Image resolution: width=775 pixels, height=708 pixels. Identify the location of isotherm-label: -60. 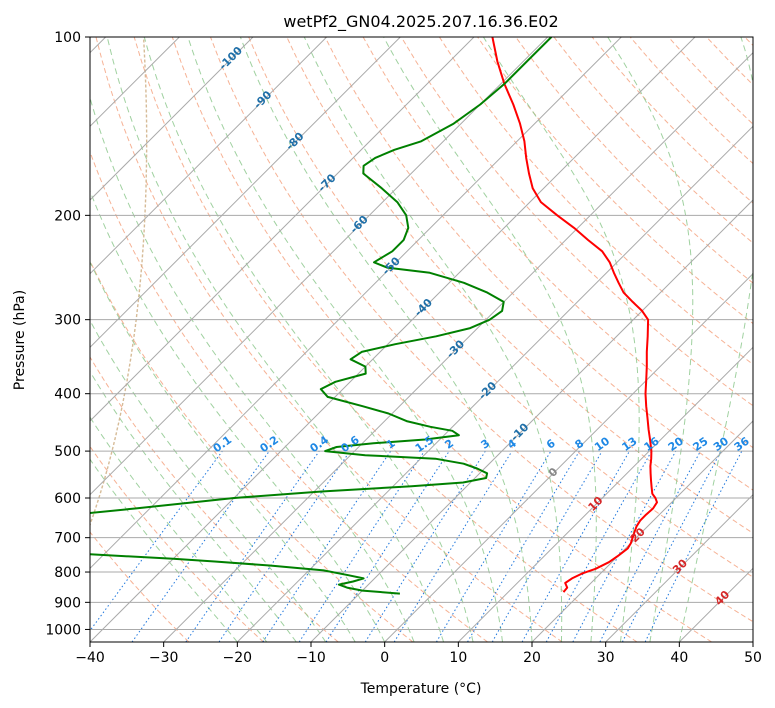
(359, 224).